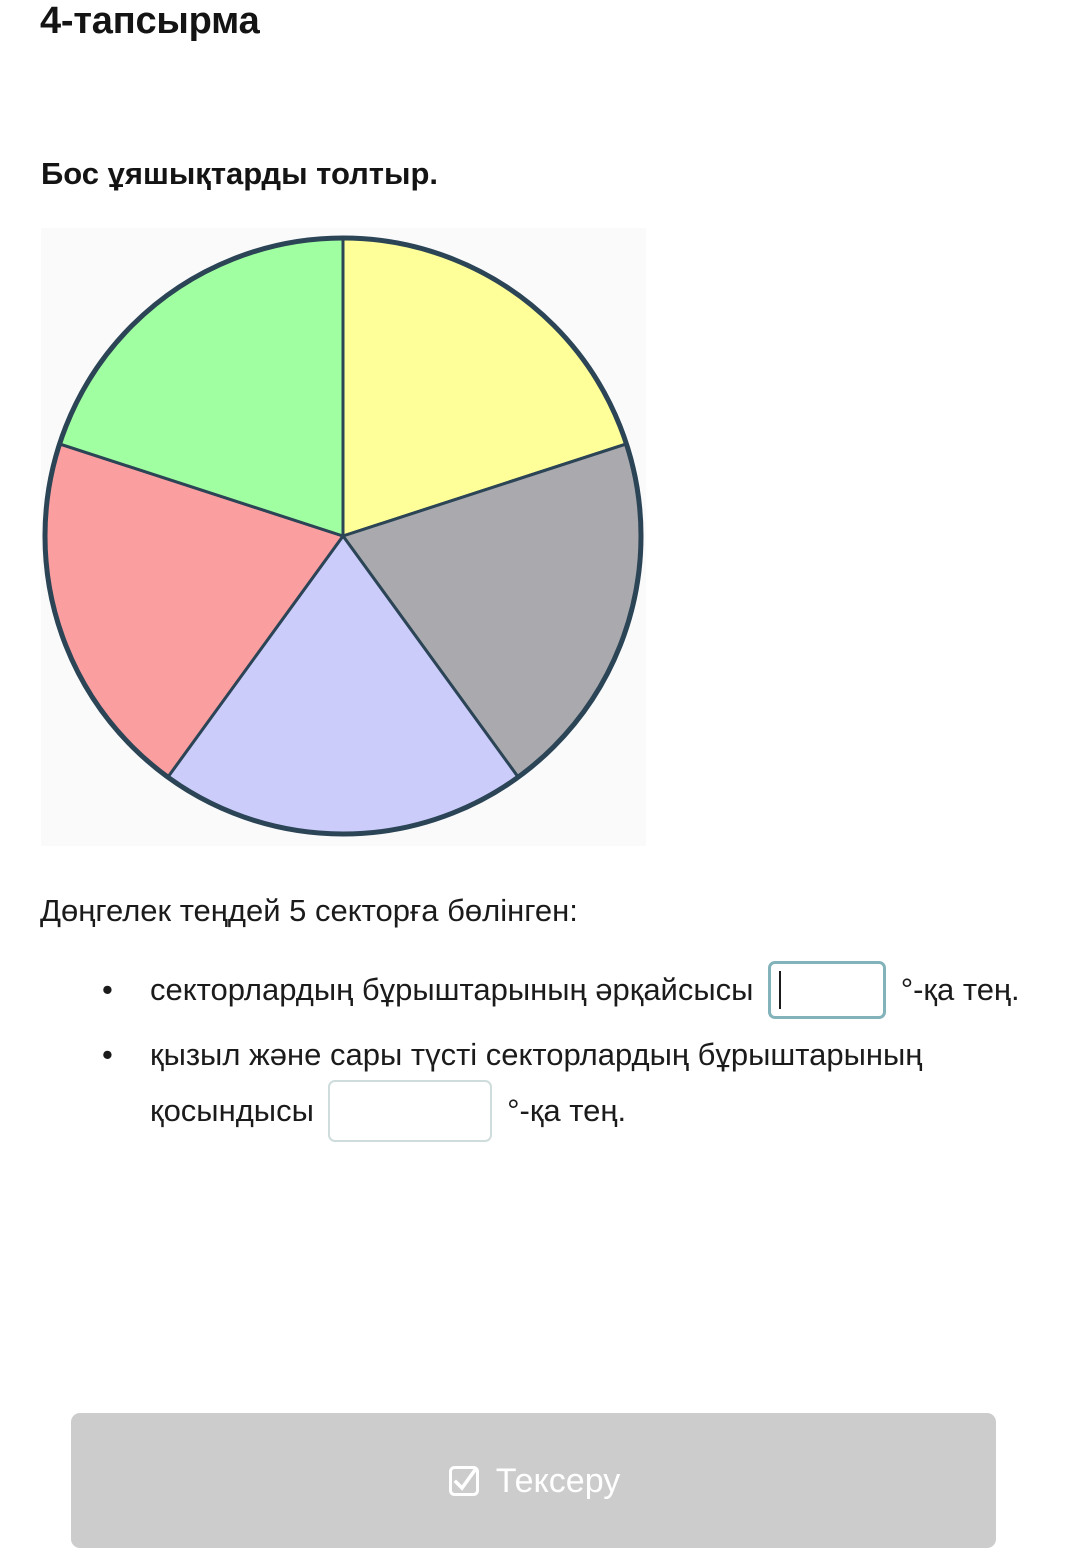  Describe the element at coordinates (452, 989) in the screenshot. I see `statement-text-before: секторлардың бұрыштарының әрқайсысы` at that location.